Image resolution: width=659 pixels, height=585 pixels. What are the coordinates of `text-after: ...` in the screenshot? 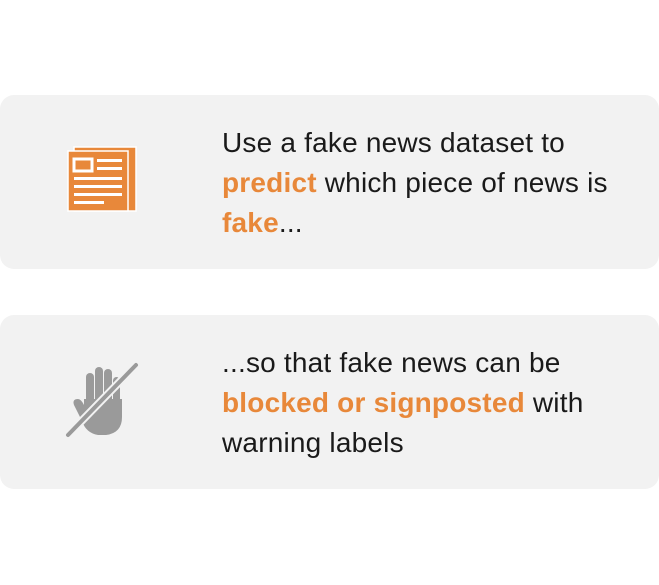 It's located at (290, 222).